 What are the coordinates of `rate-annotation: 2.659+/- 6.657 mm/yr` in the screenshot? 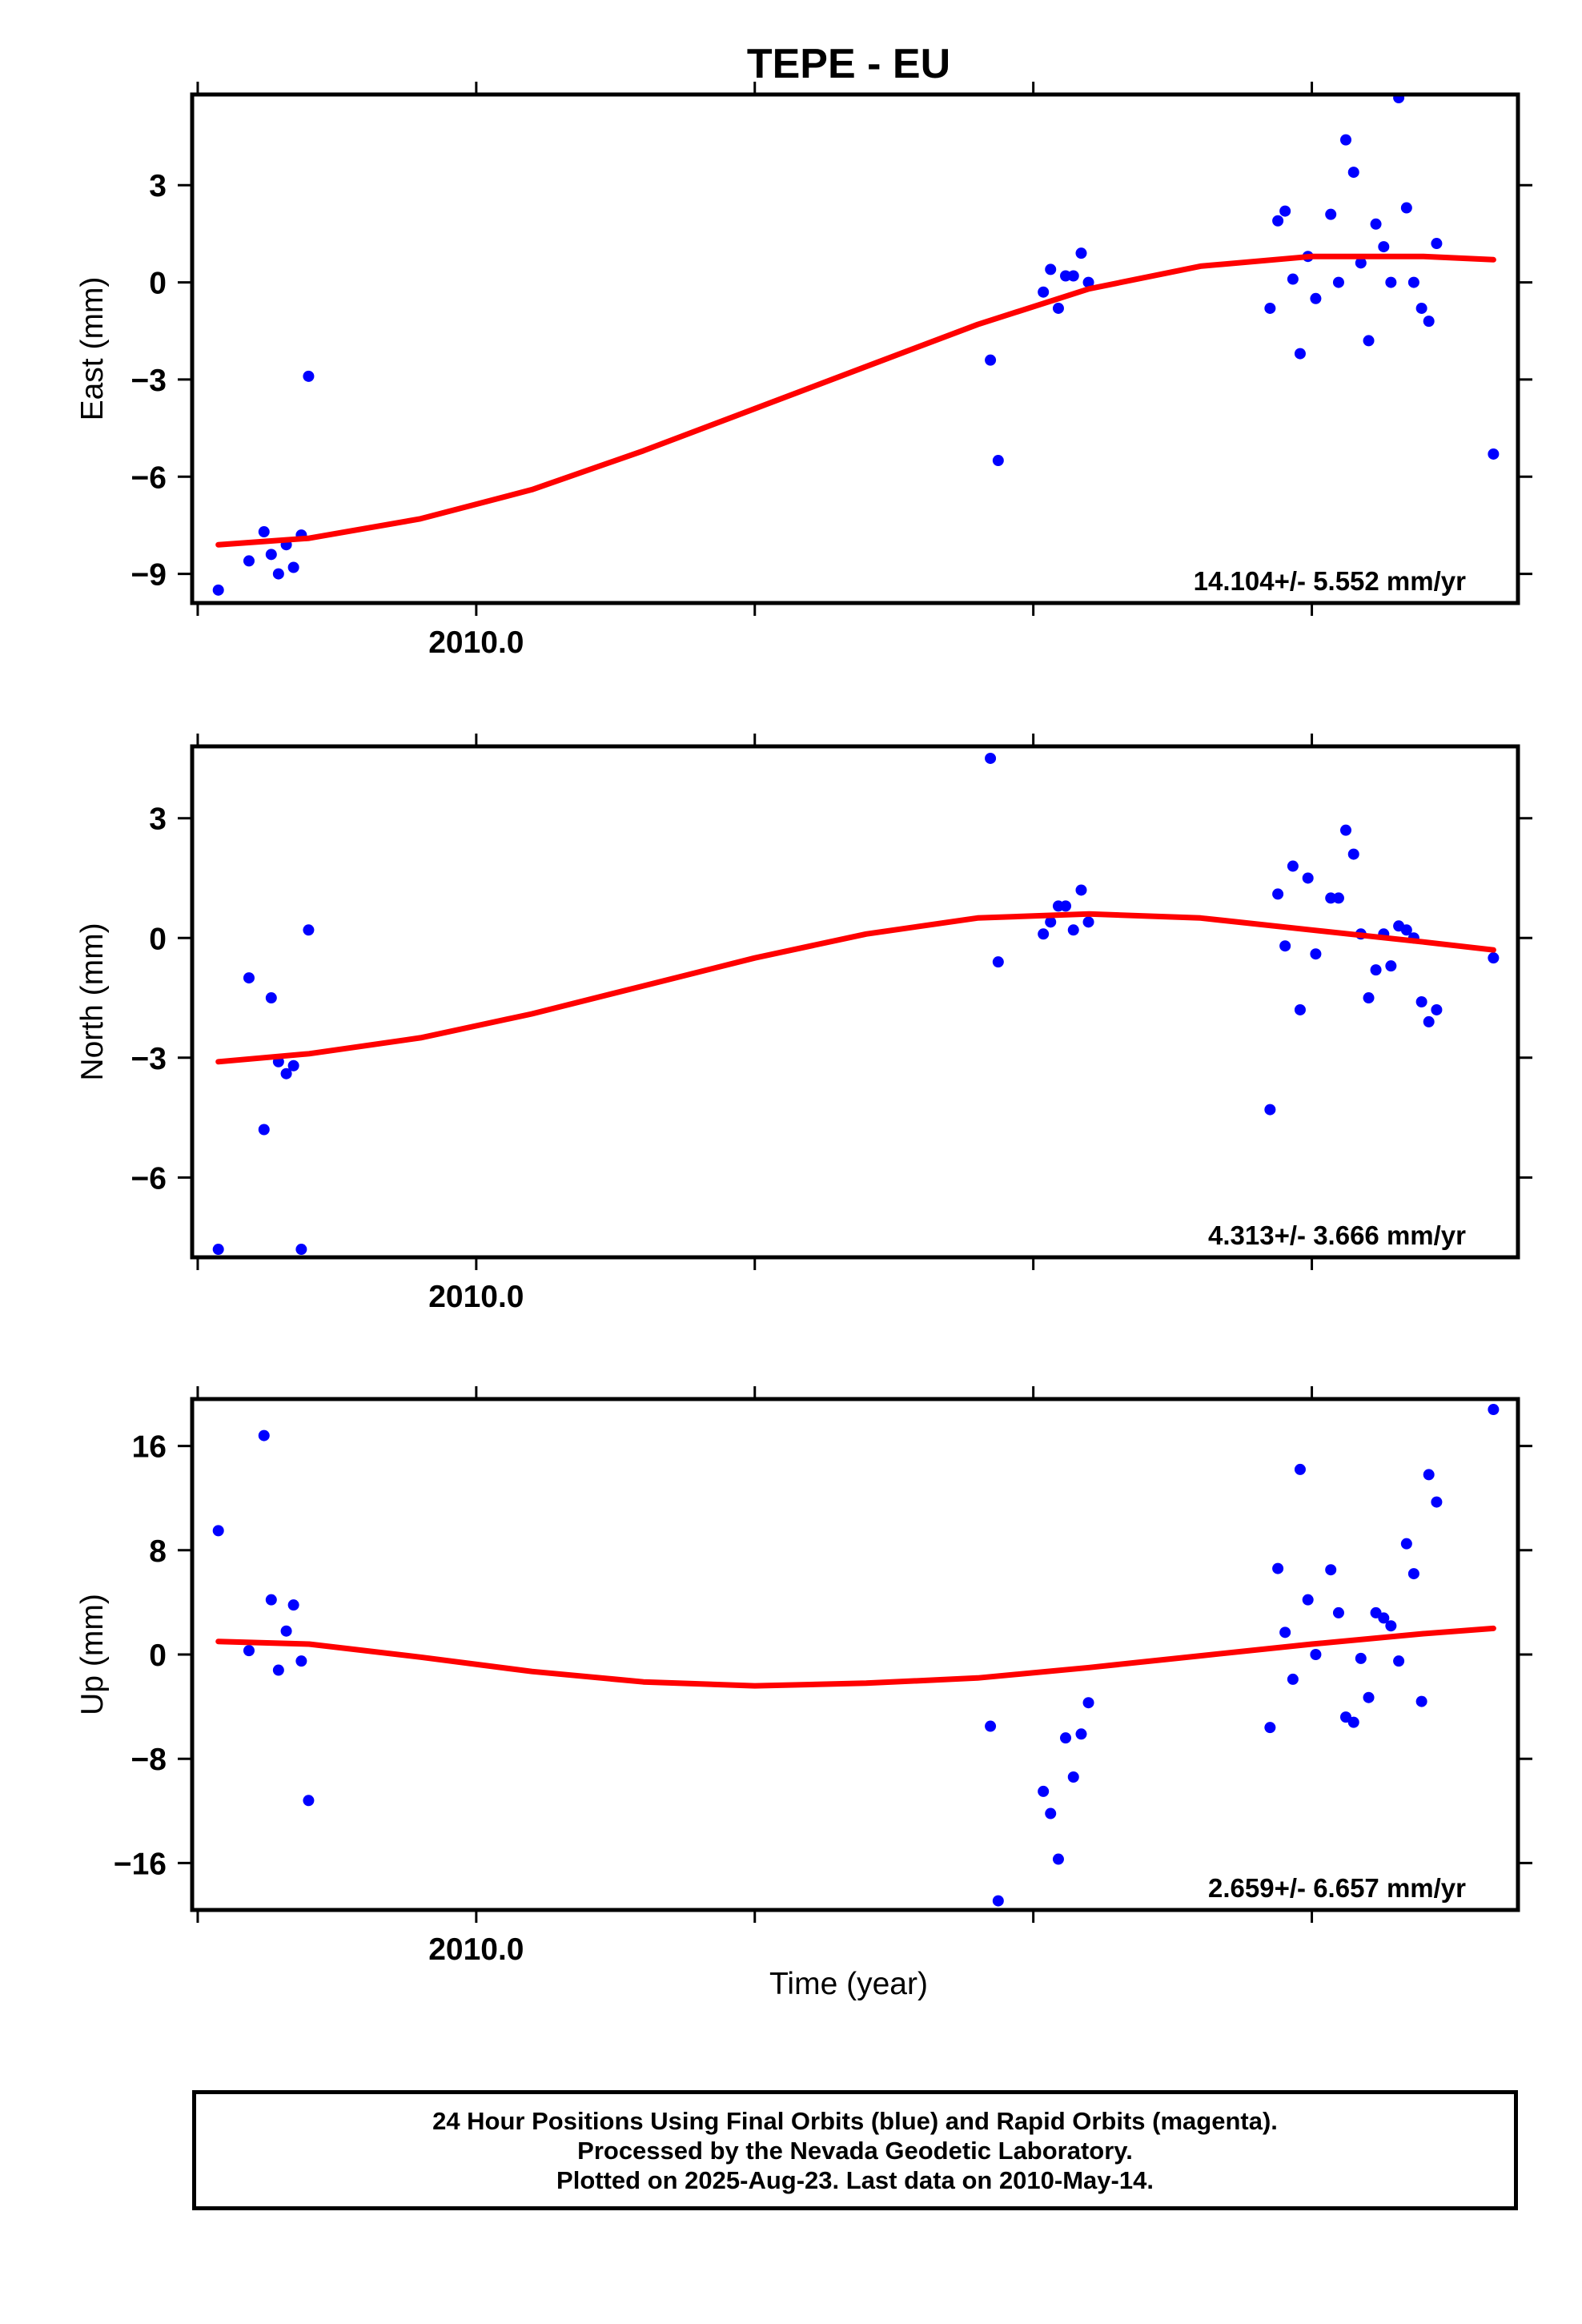 It's located at (1337, 1888).